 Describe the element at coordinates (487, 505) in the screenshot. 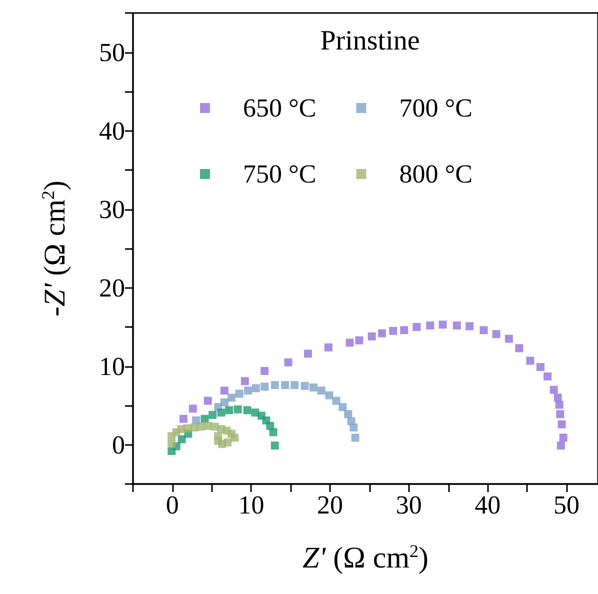

I see `x-tick-label: 40` at that location.